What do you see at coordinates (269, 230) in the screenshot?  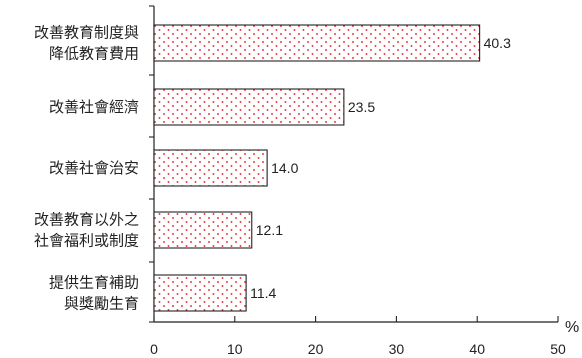 I see `bar-value-label: 12.1` at bounding box center [269, 230].